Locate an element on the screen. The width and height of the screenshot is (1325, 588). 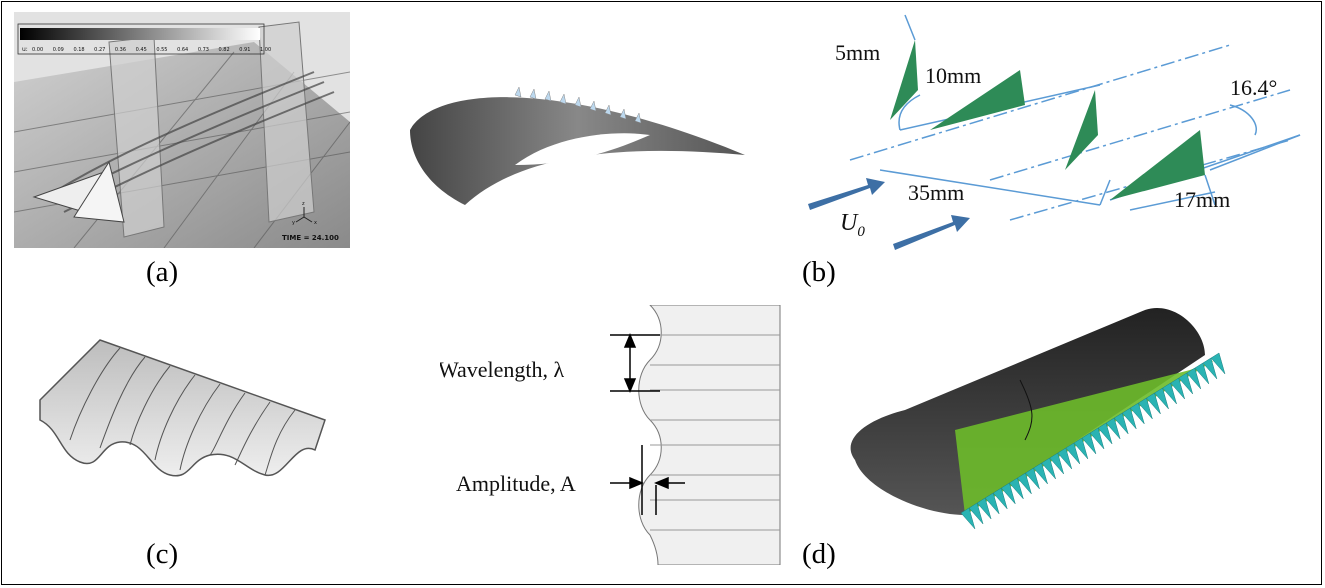
vg-dimension-diagram: 5mm 10mm 35mm 17mm 16.4° U0 is located at coordinates (1054, 132).